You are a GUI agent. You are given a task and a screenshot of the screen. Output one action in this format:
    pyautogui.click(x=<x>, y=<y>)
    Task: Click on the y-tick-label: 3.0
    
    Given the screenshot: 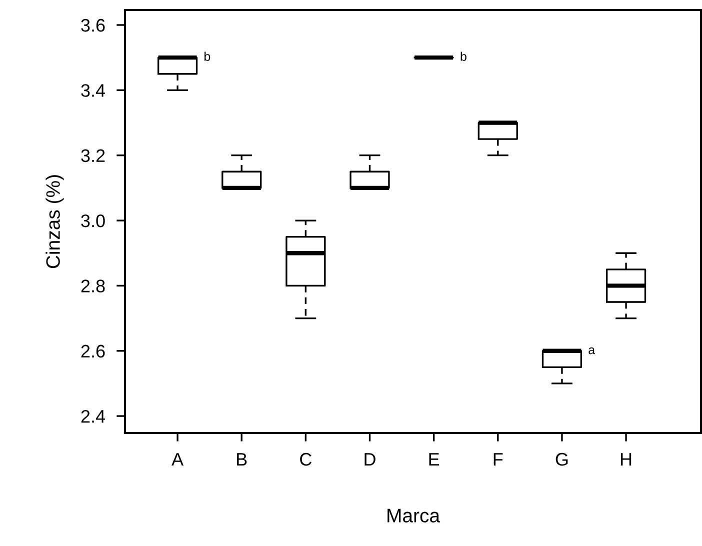 What is the action you would take?
    pyautogui.click(x=93, y=221)
    